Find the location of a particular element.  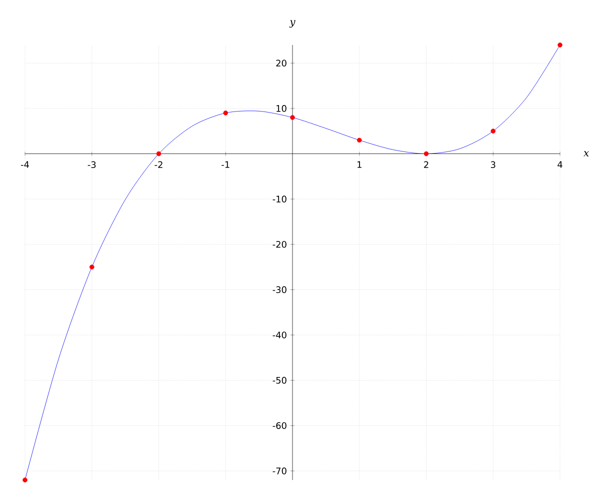

x-tick-label: 4 is located at coordinates (560, 164).